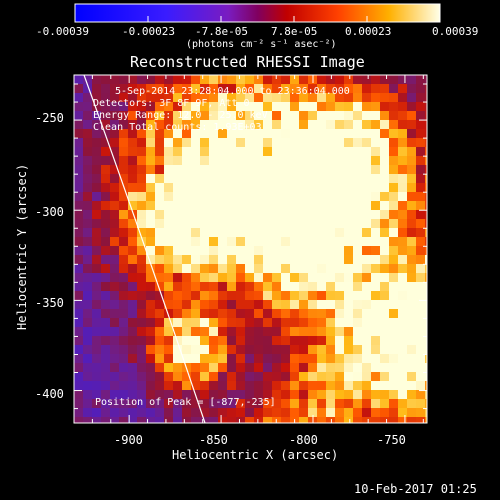  I want to click on colorbar-unit-label: (photons cm⁻² s⁻¹ asec⁻²), so click(261, 44).